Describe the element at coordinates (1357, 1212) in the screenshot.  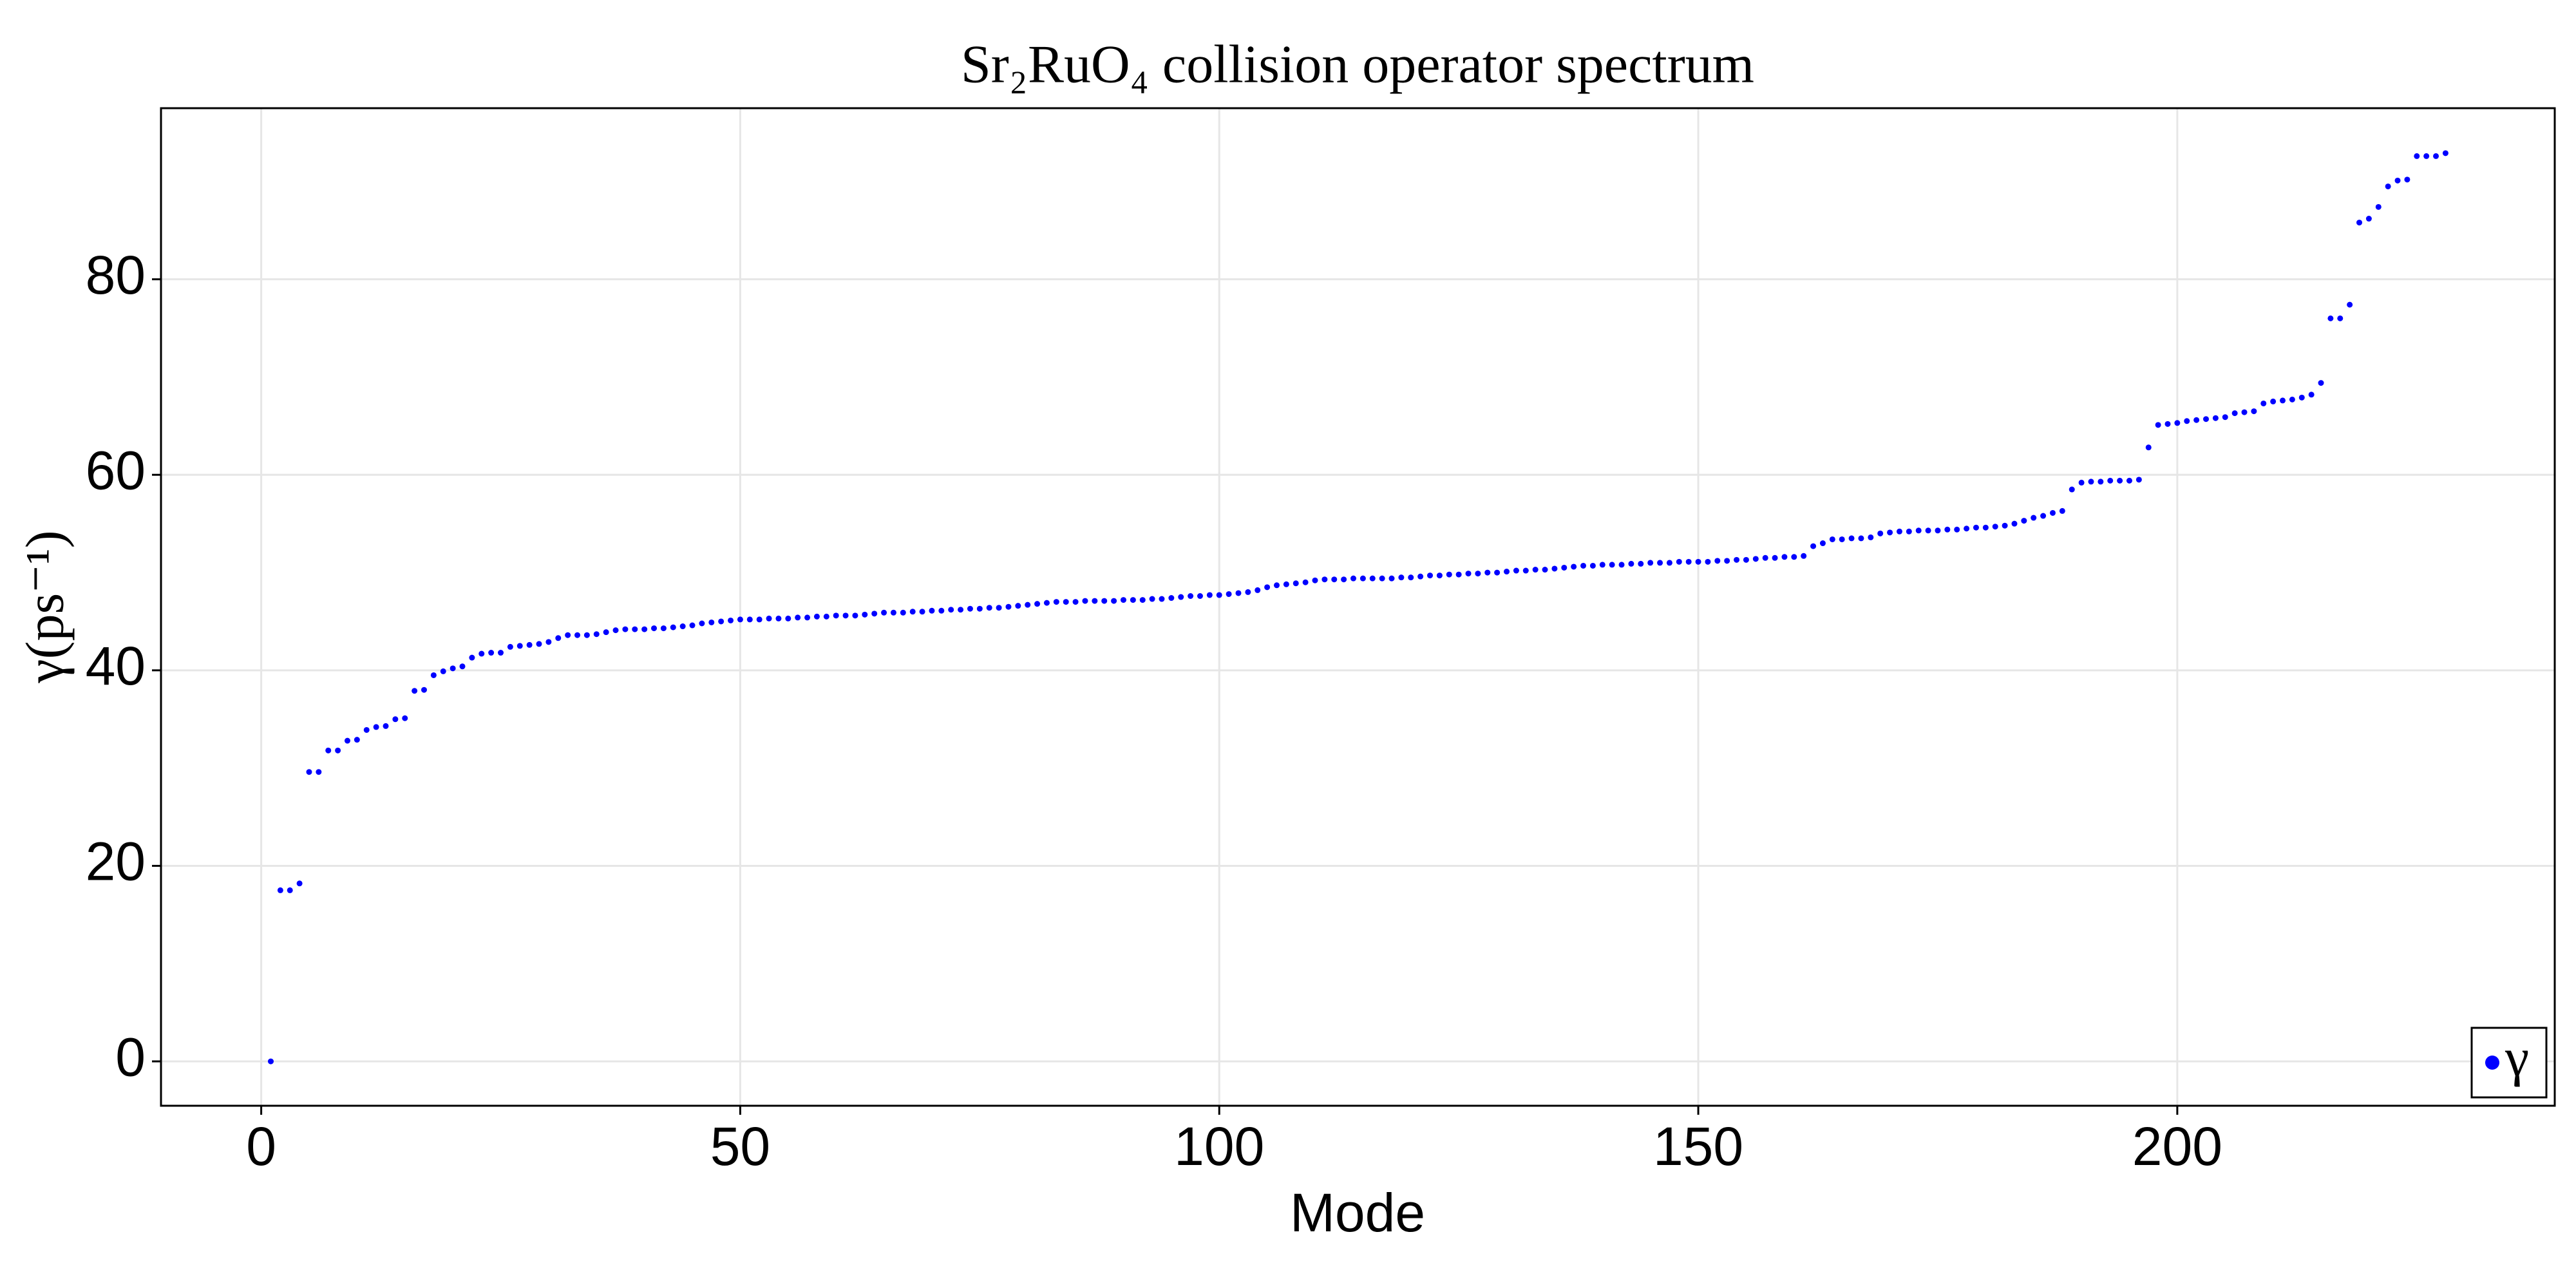
I see `x-axis-label: Mode` at that location.